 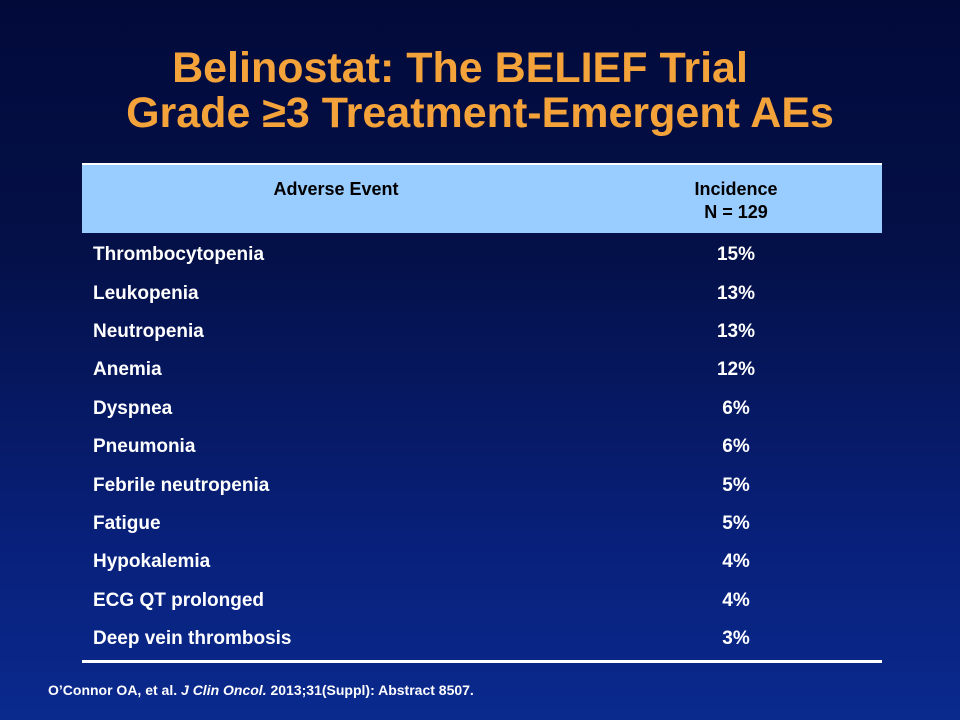 What do you see at coordinates (152, 562) in the screenshot?
I see `row-event: Hypokalemia` at bounding box center [152, 562].